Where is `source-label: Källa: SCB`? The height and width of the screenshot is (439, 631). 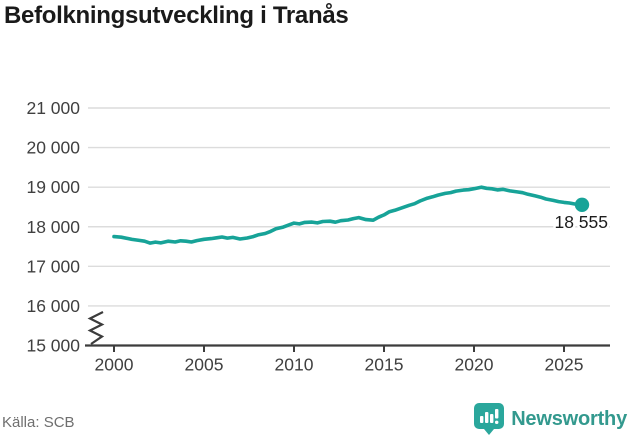 source-label: Källa: SCB is located at coordinates (38, 422).